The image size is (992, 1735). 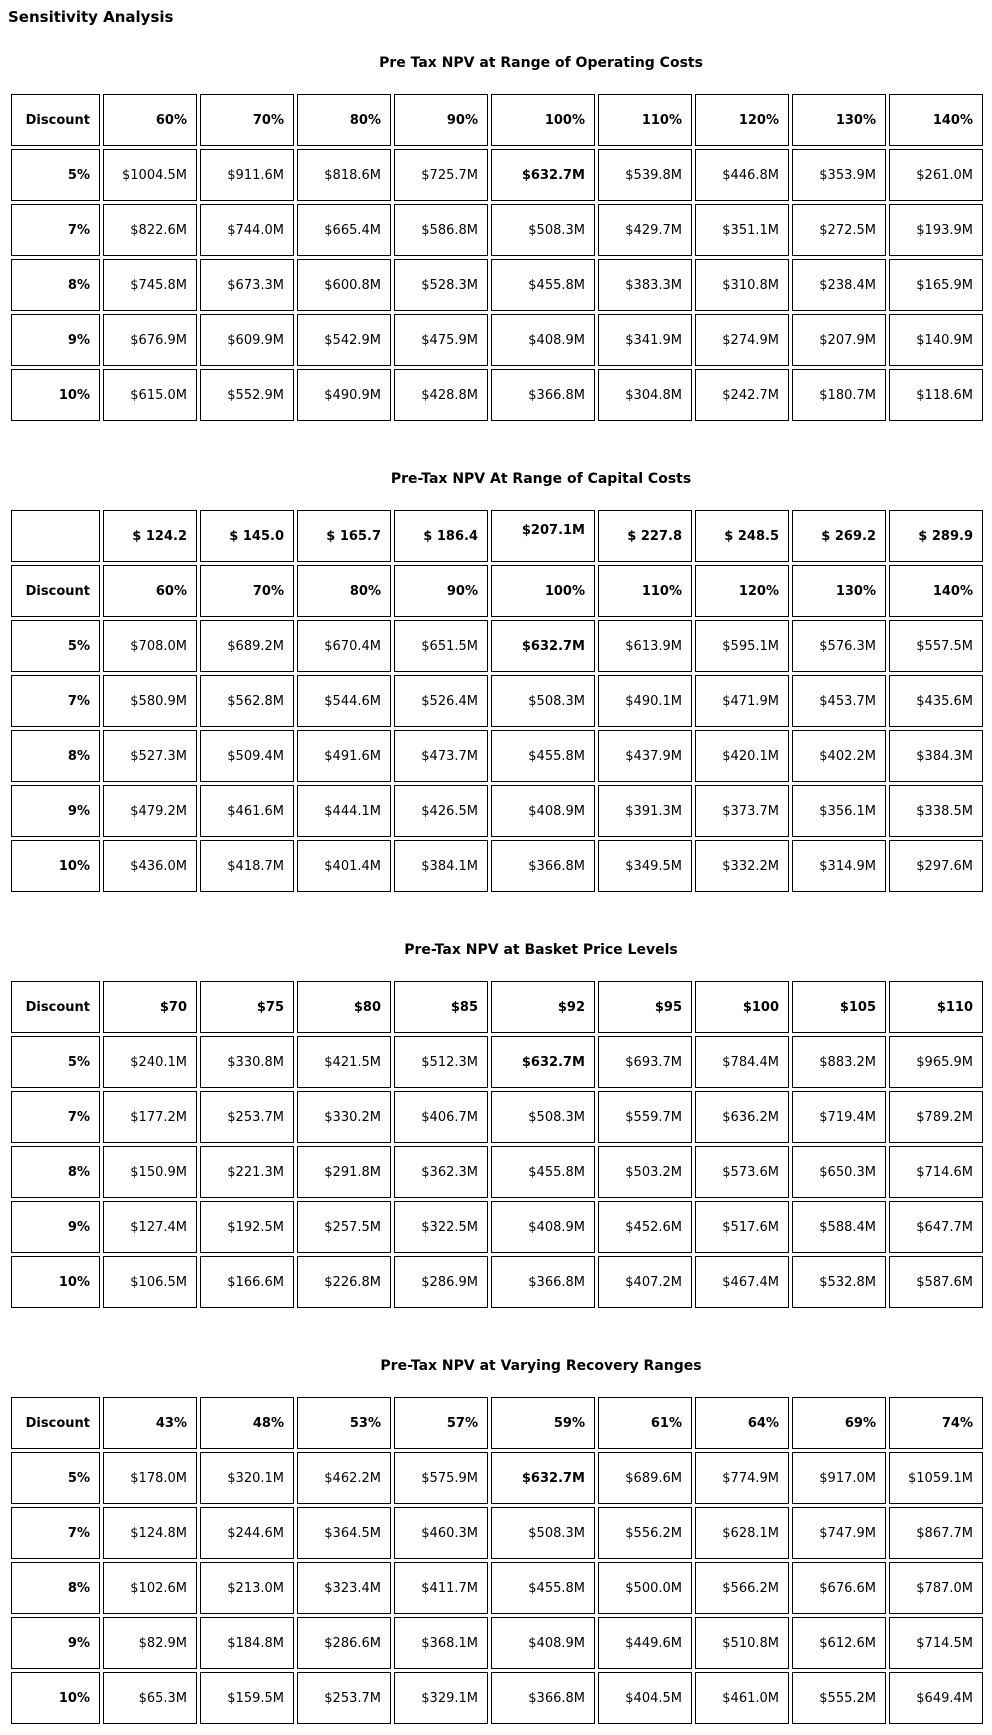 What do you see at coordinates (247, 1117) in the screenshot?
I see `npv-value-cell: $253.7M` at bounding box center [247, 1117].